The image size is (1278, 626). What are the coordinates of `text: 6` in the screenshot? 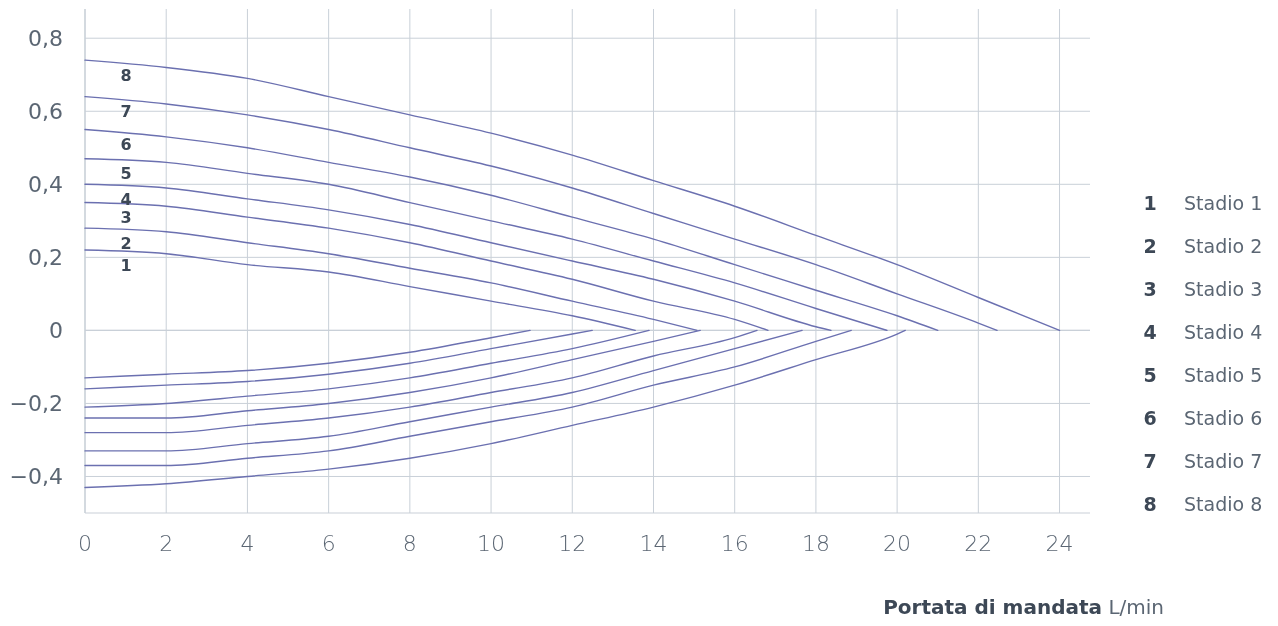 It's located at (1150, 417).